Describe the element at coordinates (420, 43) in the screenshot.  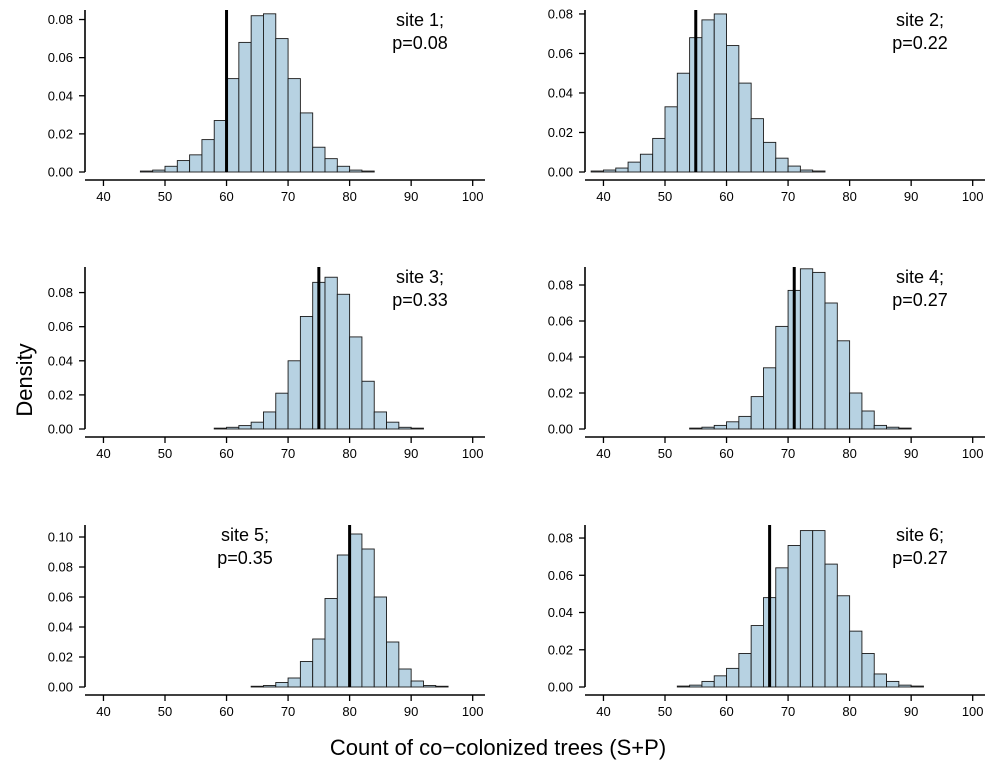
I see `p-value: p=0.08` at that location.